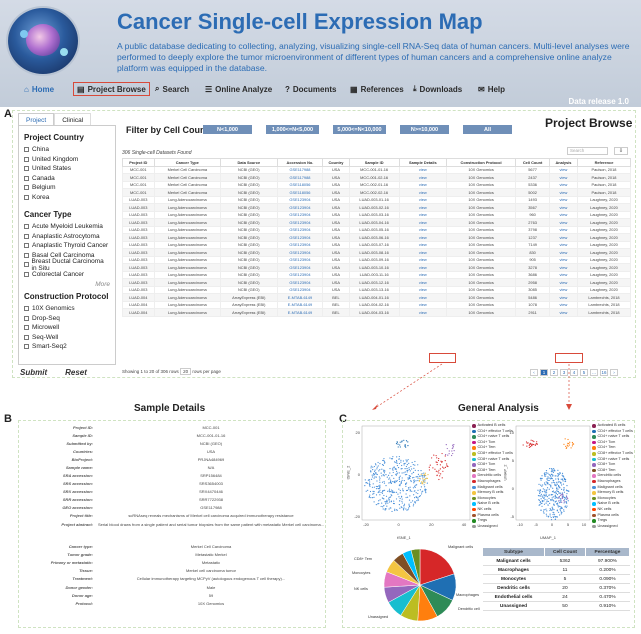 This screenshot has height=634, width=641. What do you see at coordinates (574, 372) in the screenshot?
I see `page-button: 4` at bounding box center [574, 372].